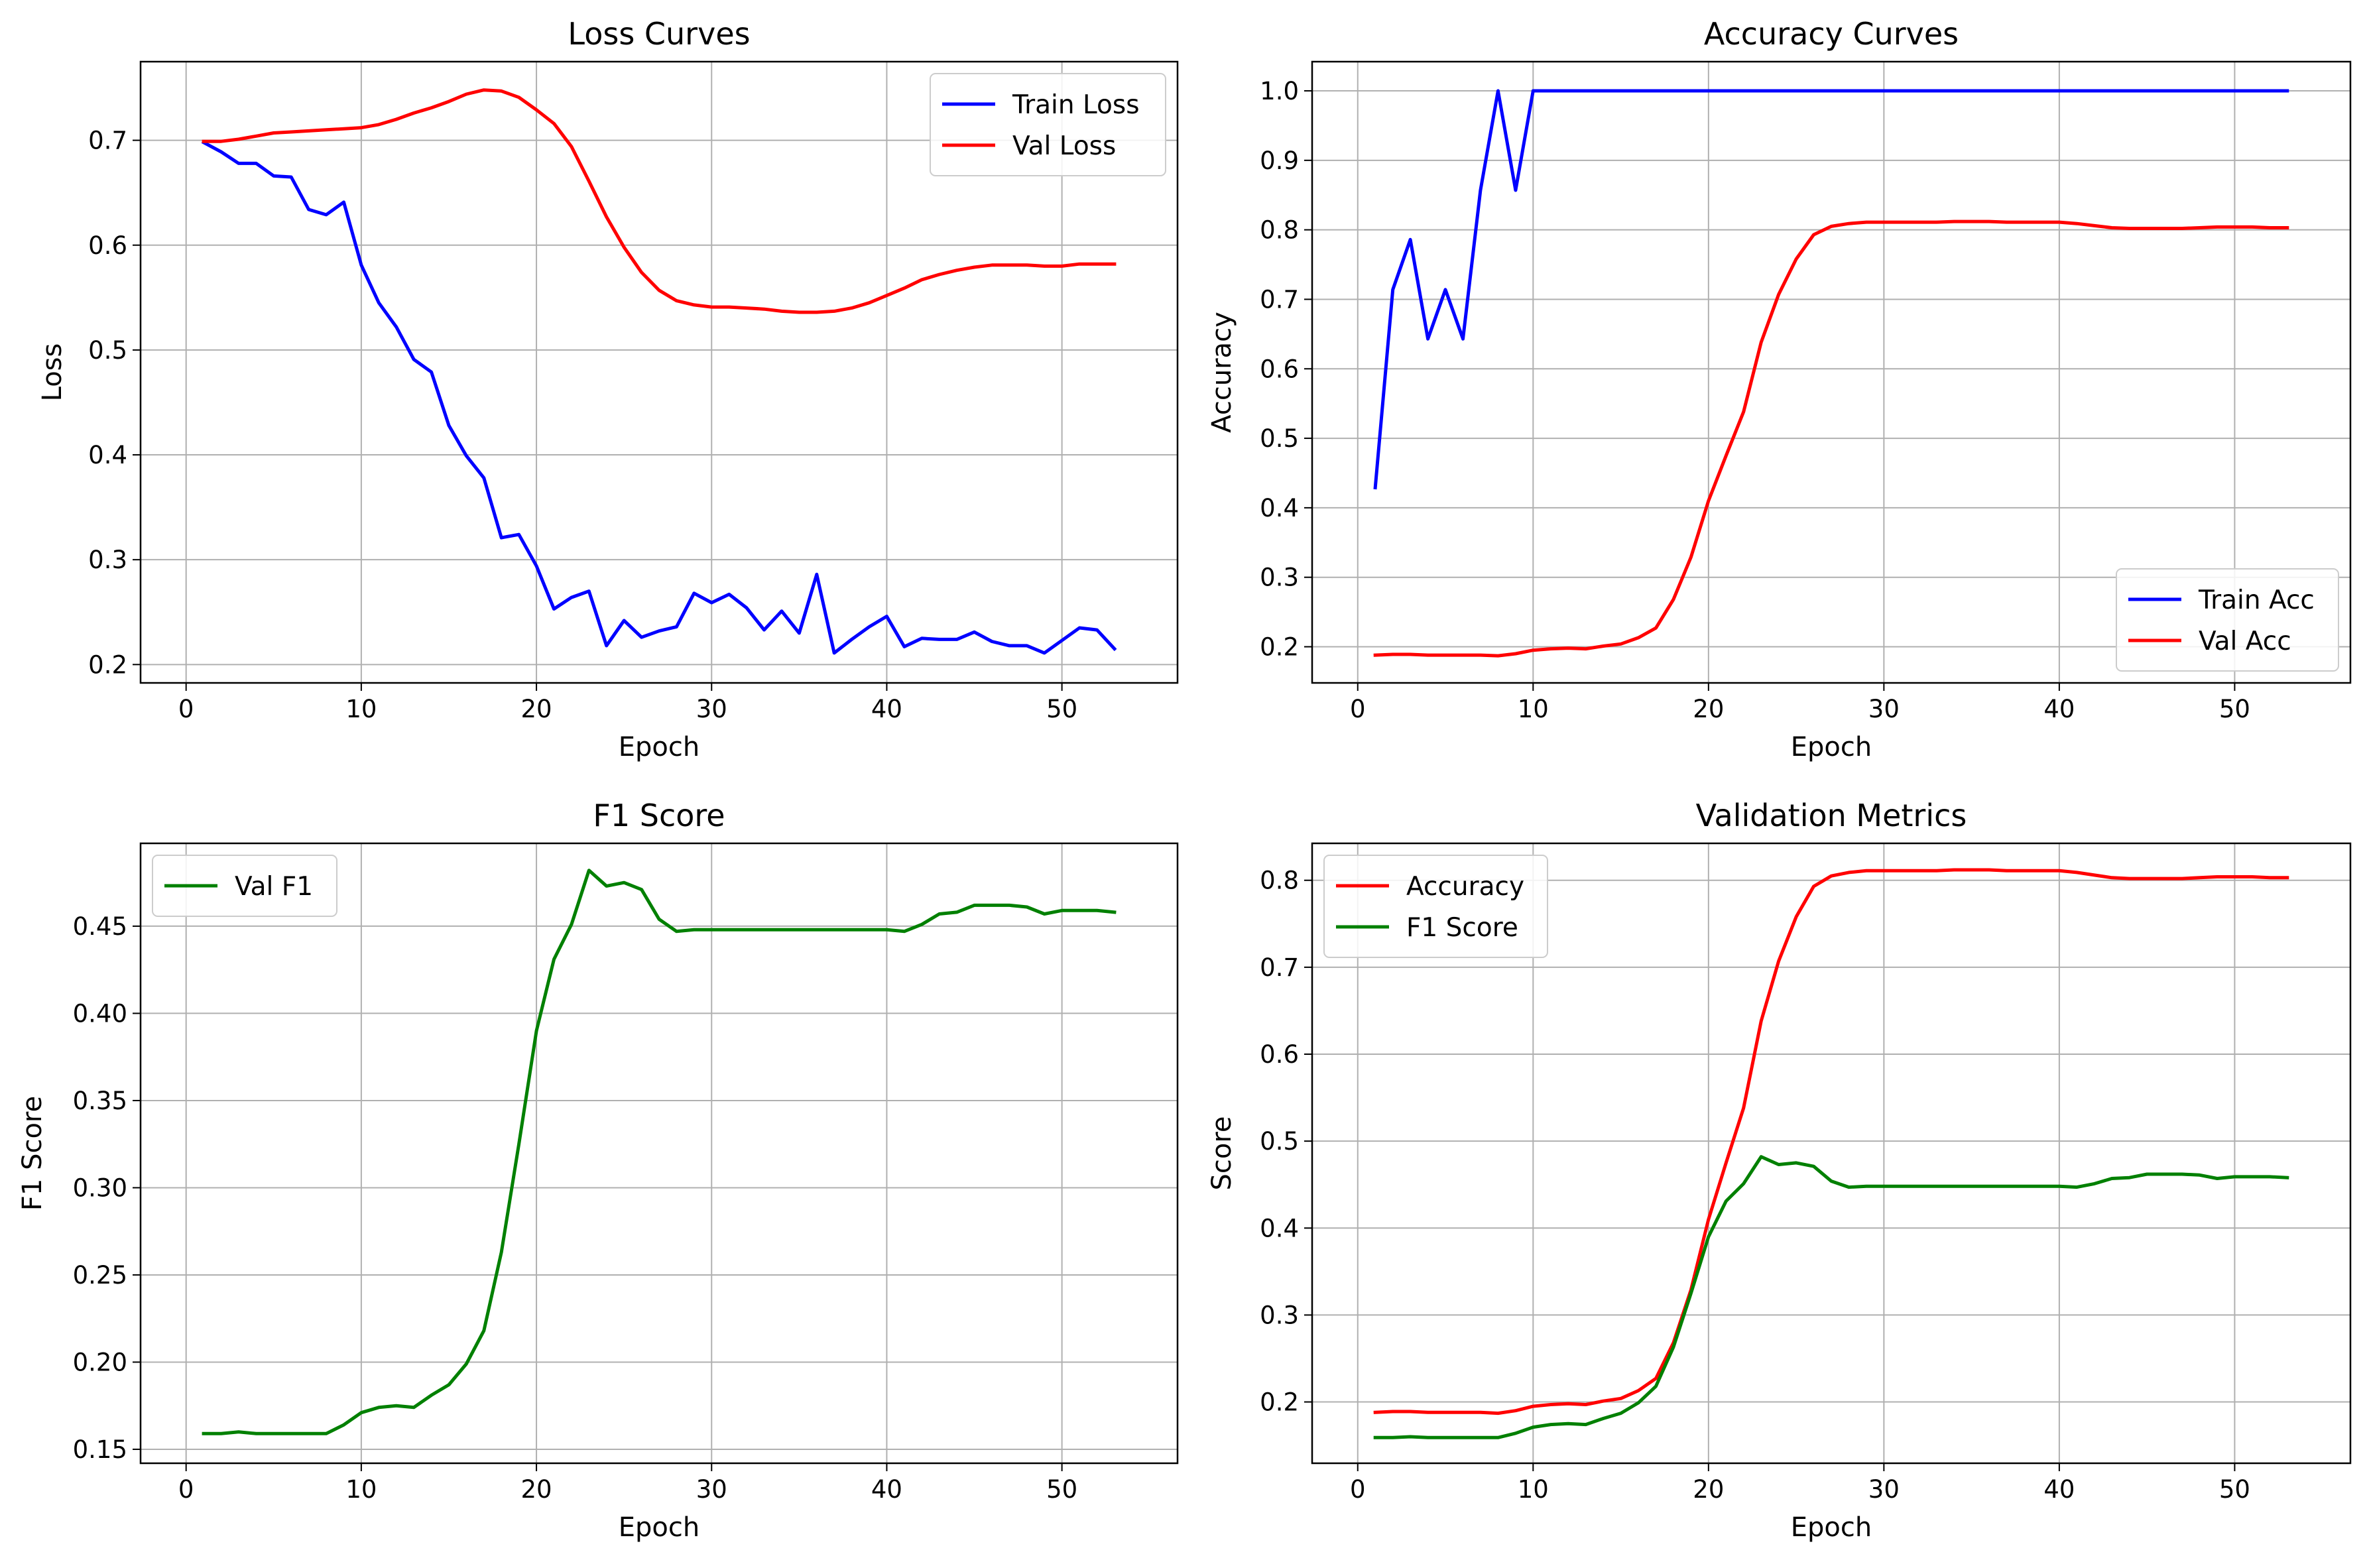  I want to click on chart-title: F1 Score, so click(659, 815).